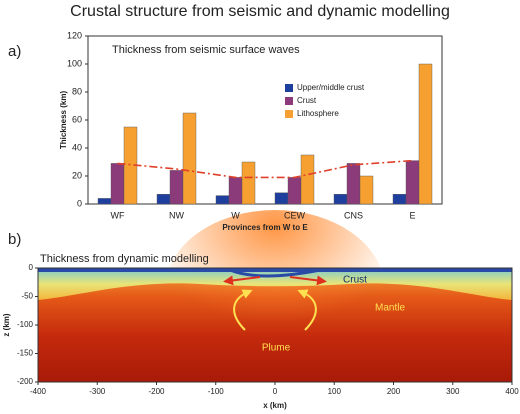 Image resolution: width=520 pixels, height=414 pixels. What do you see at coordinates (307, 100) in the screenshot?
I see `legend-label: Crust` at bounding box center [307, 100].